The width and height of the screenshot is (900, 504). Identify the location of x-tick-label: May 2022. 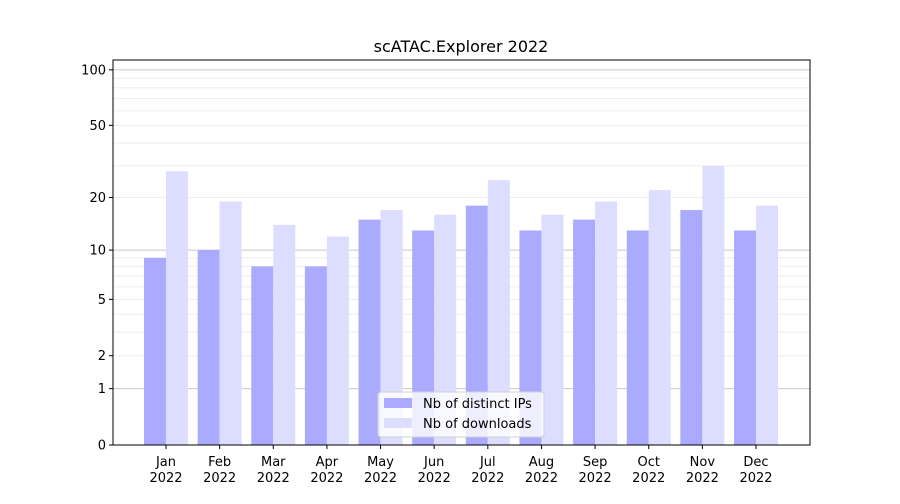
(380, 470).